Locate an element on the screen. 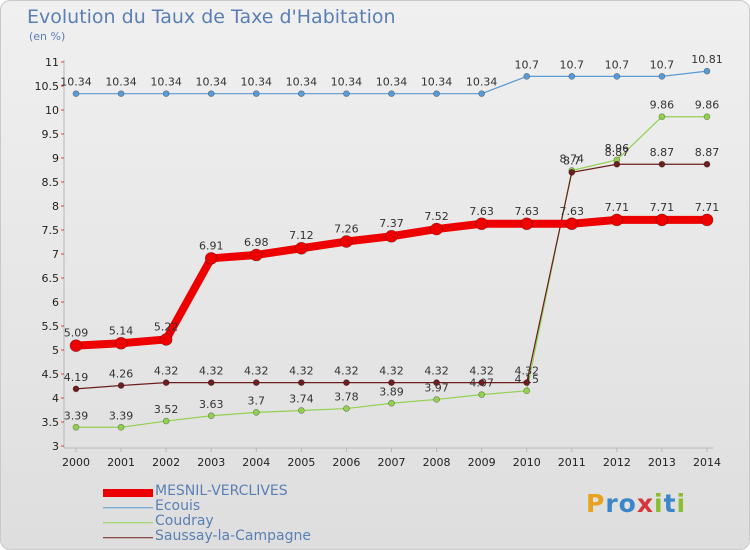 This screenshot has width=750, height=550. chart-subtitle: (en %) is located at coordinates (47, 36).